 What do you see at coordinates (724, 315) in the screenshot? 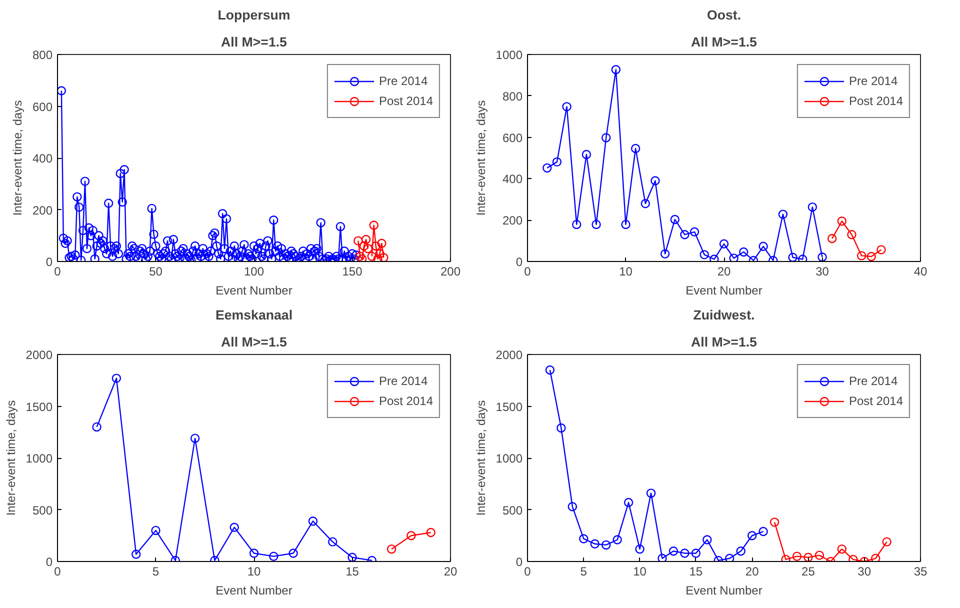
I see `chart-title: Zuidwest.` at bounding box center [724, 315].